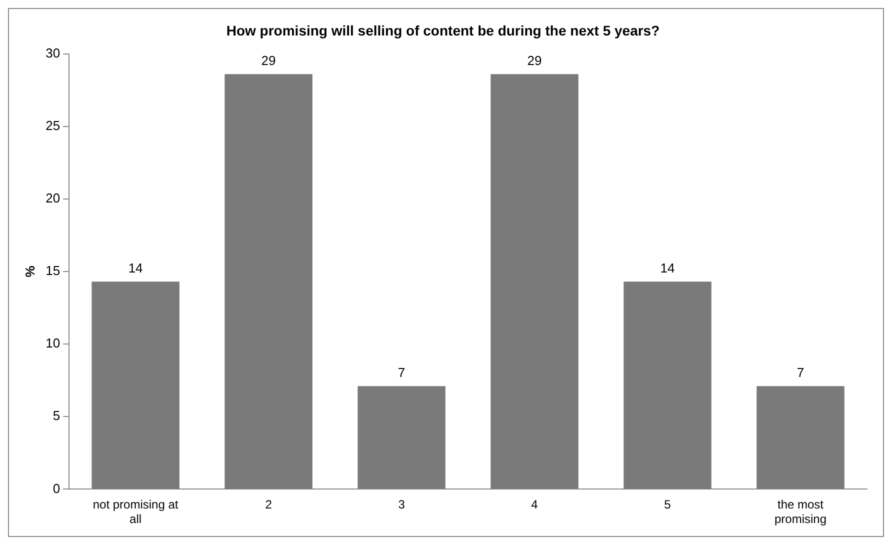 This screenshot has height=547, width=894. What do you see at coordinates (668, 505) in the screenshot?
I see `x-tick-label: 5` at bounding box center [668, 505].